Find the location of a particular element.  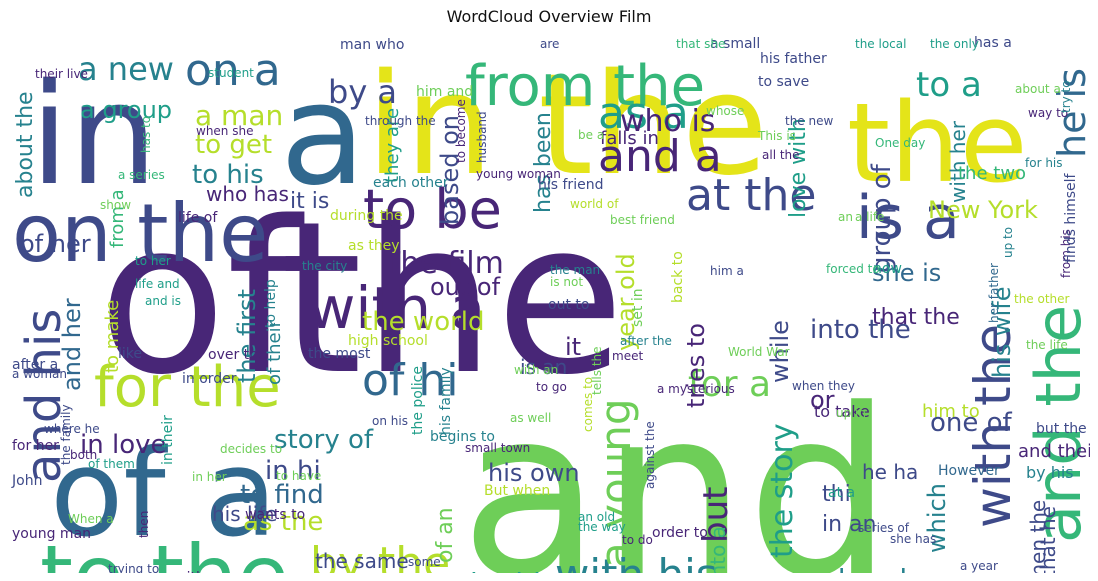

word-series-of: series of is located at coordinates (884, 528).